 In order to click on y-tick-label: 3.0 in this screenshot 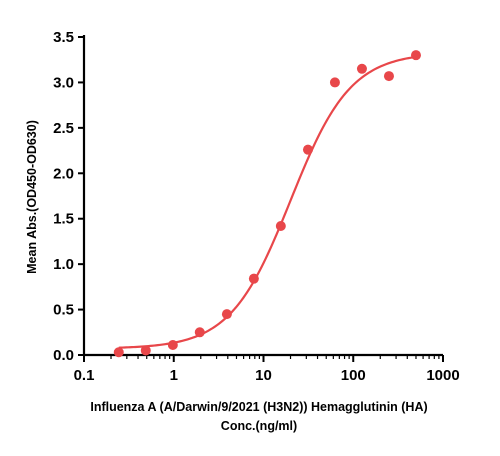, I will do `click(63, 82)`.